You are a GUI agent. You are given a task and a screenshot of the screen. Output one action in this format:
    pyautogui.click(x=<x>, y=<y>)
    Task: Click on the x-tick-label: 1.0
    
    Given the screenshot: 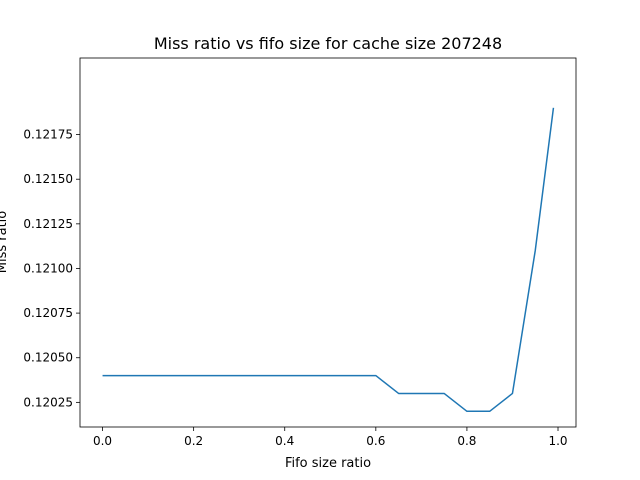 What is the action you would take?
    pyautogui.click(x=557, y=441)
    